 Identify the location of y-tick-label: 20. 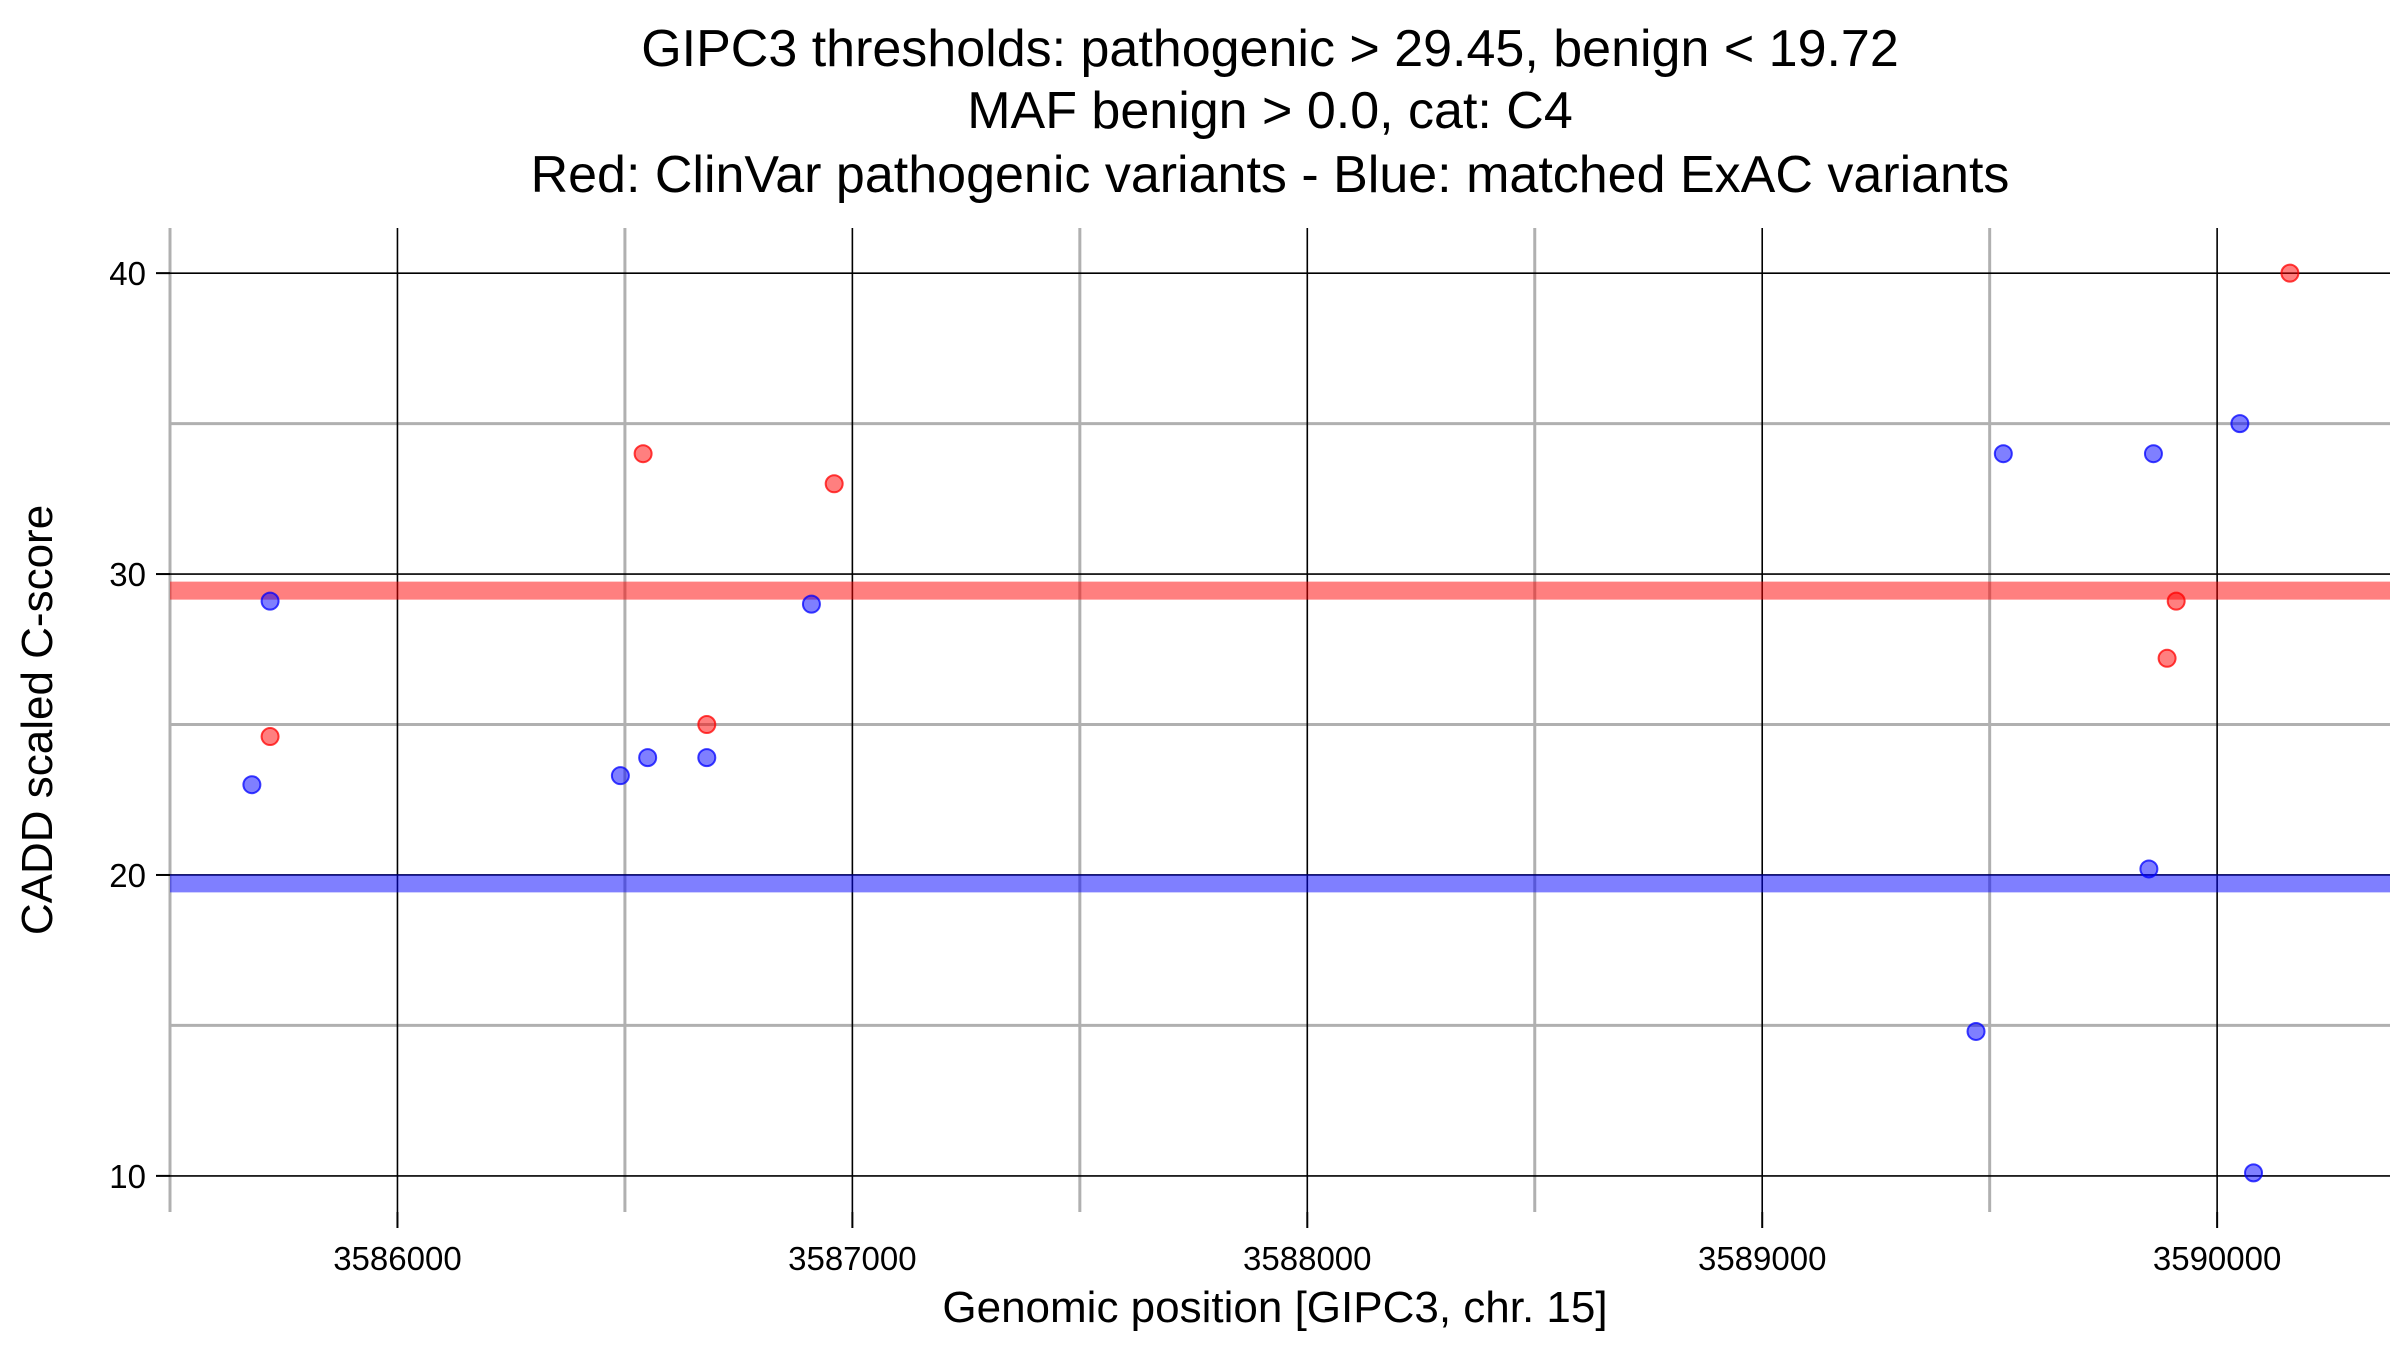
(127, 875).